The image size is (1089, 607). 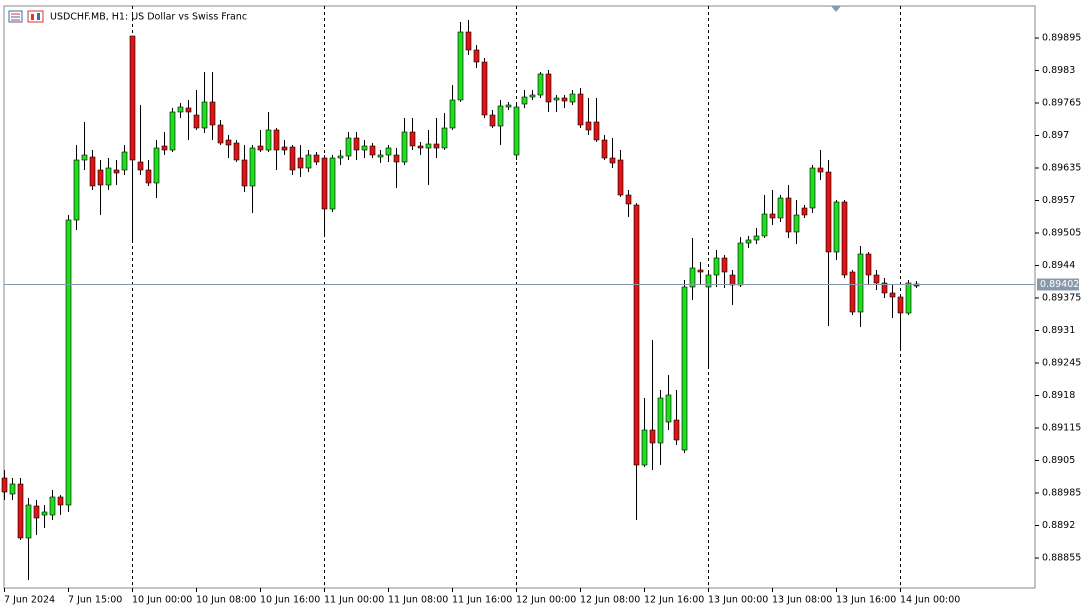 What do you see at coordinates (148, 17) in the screenshot?
I see `chart-title: USDCHF.MB, H1: US Dollar vs Swiss Franc` at bounding box center [148, 17].